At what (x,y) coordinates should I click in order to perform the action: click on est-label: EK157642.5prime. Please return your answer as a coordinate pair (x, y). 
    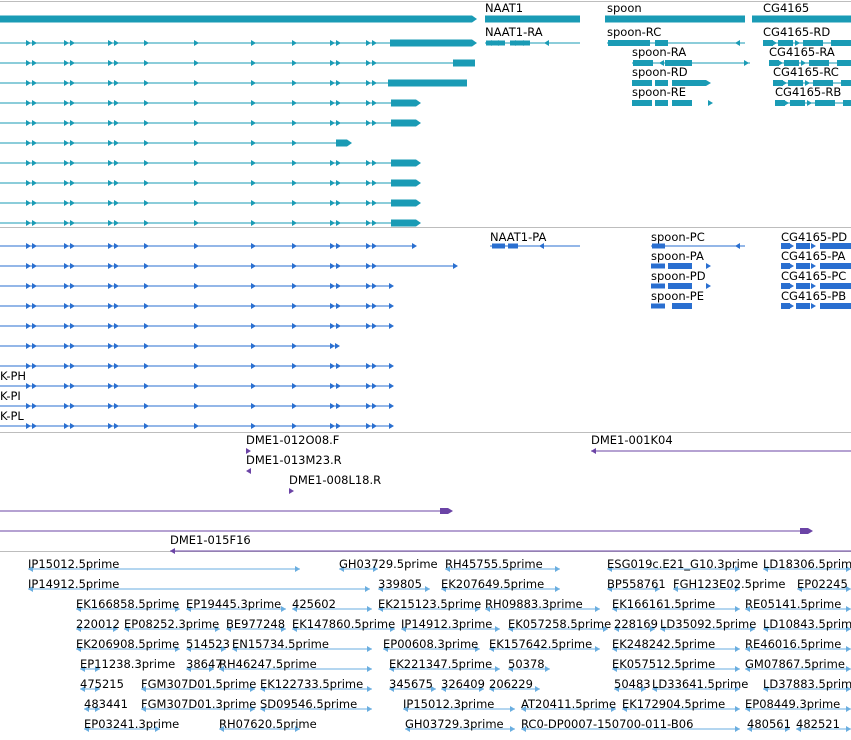
    Looking at the image, I should click on (541, 644).